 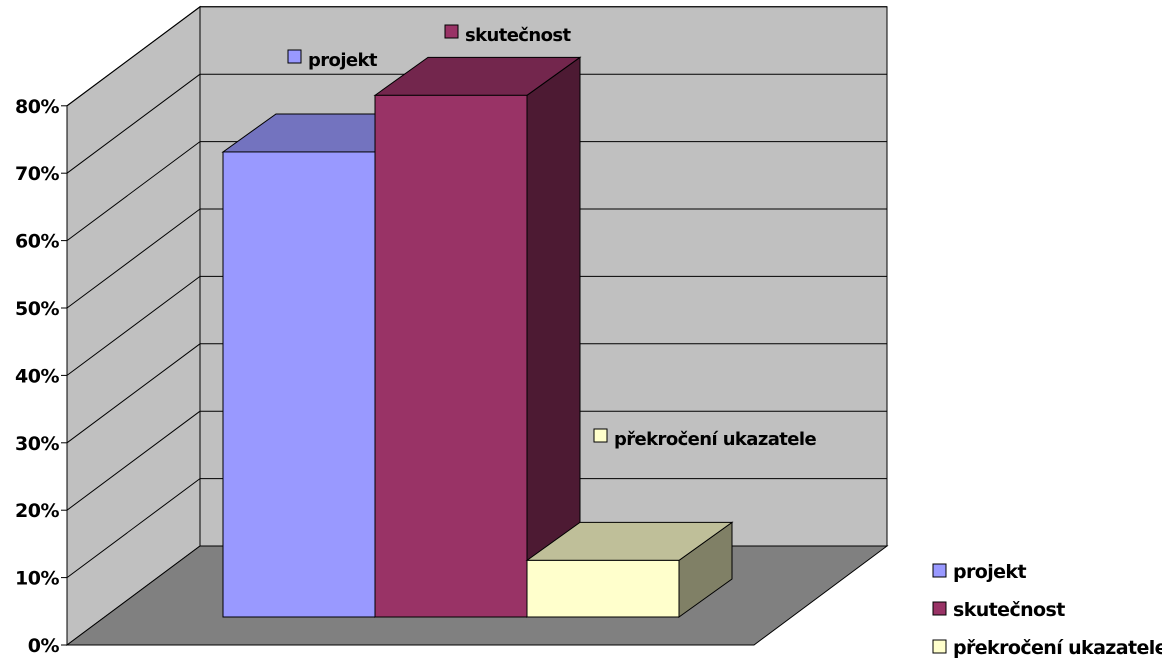 What do you see at coordinates (37, 309) in the screenshot?
I see `y-tick-label: 50%` at bounding box center [37, 309].